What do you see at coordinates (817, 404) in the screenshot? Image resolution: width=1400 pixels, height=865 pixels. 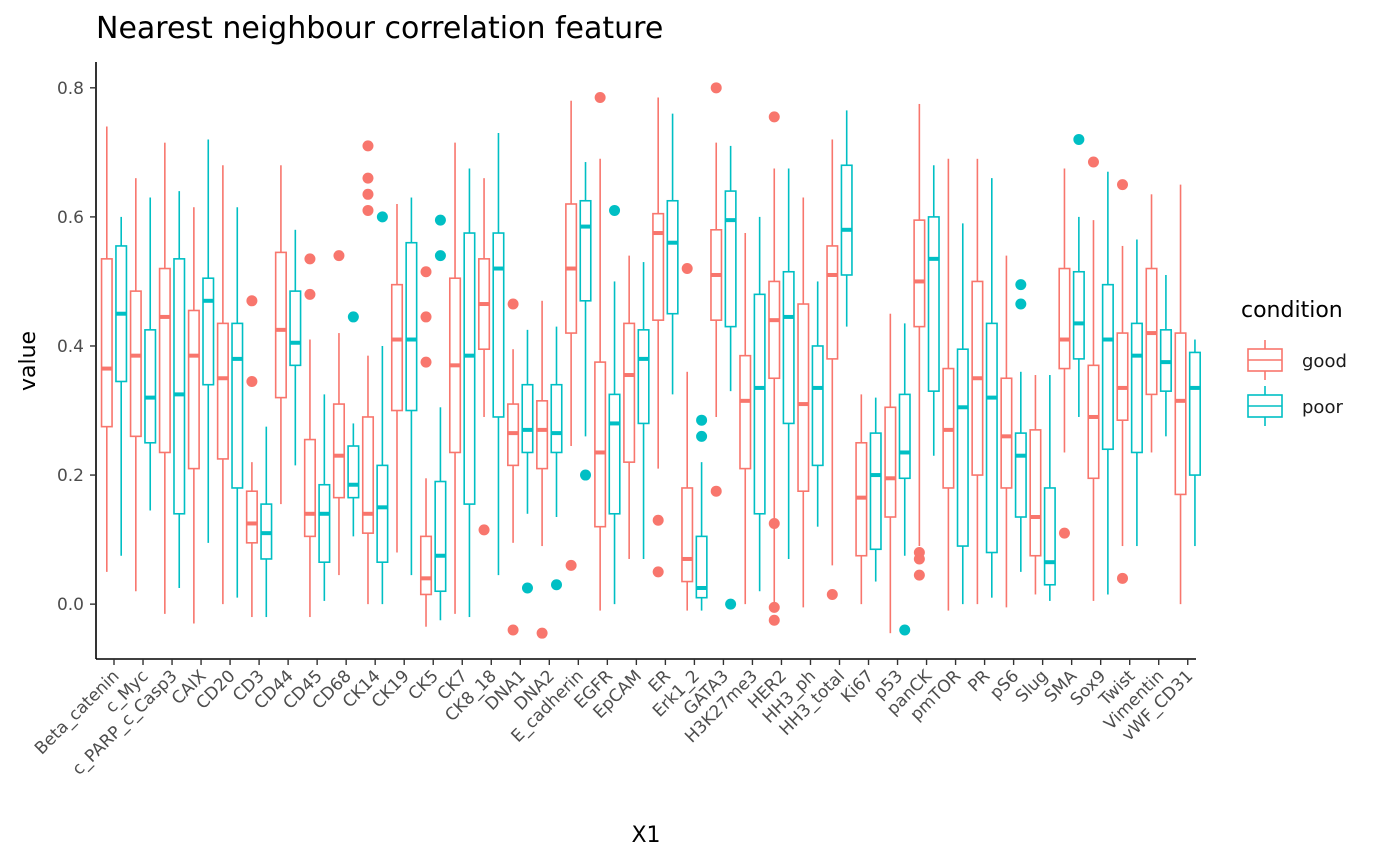 I see `box-poor-HH3_ph` at bounding box center [817, 404].